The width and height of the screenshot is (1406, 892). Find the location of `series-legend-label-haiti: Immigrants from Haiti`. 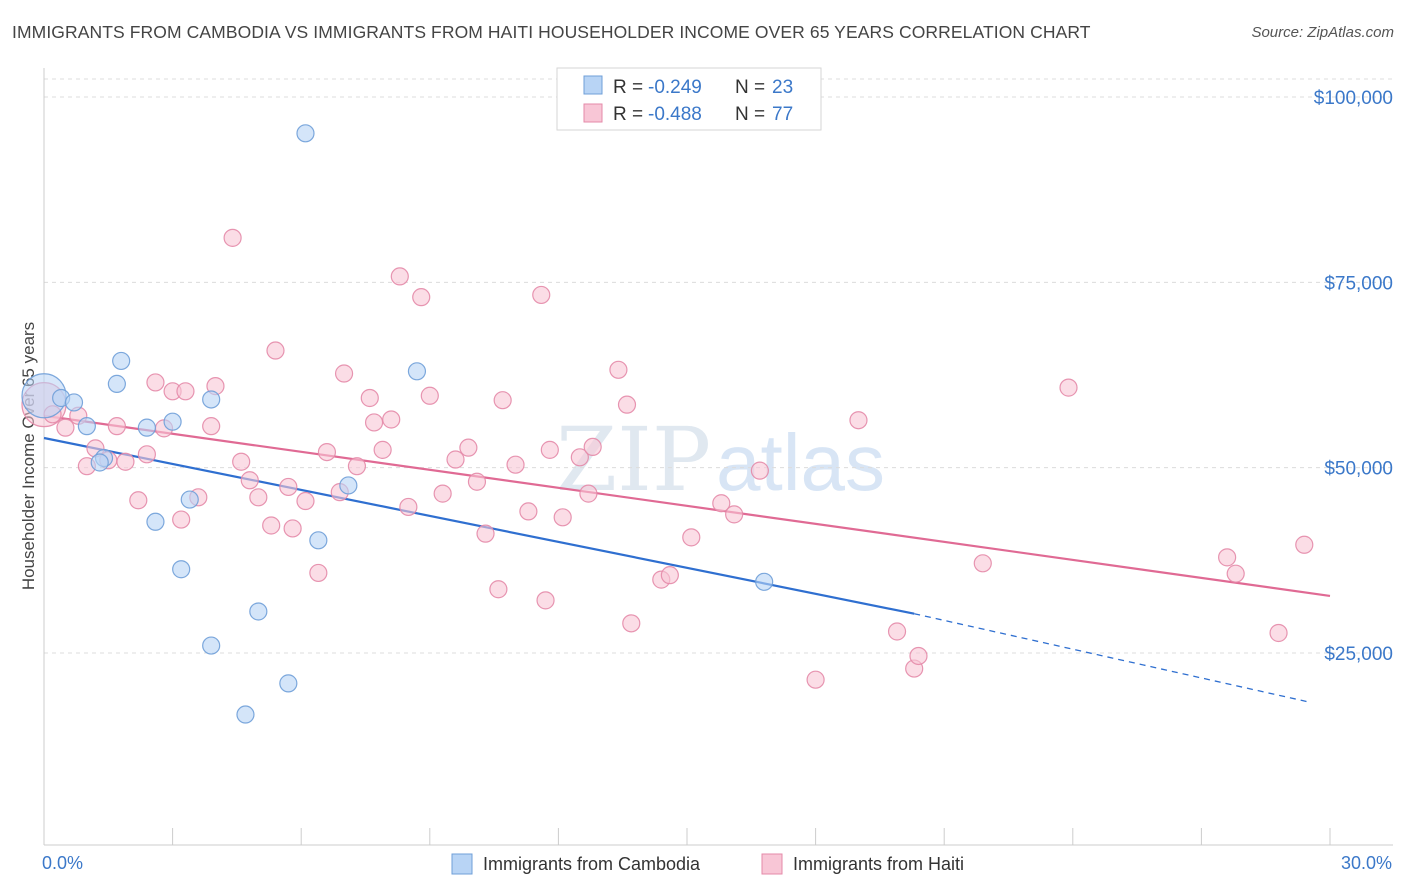

series-legend-label-haiti: Immigrants from Haiti is located at coordinates (878, 864).